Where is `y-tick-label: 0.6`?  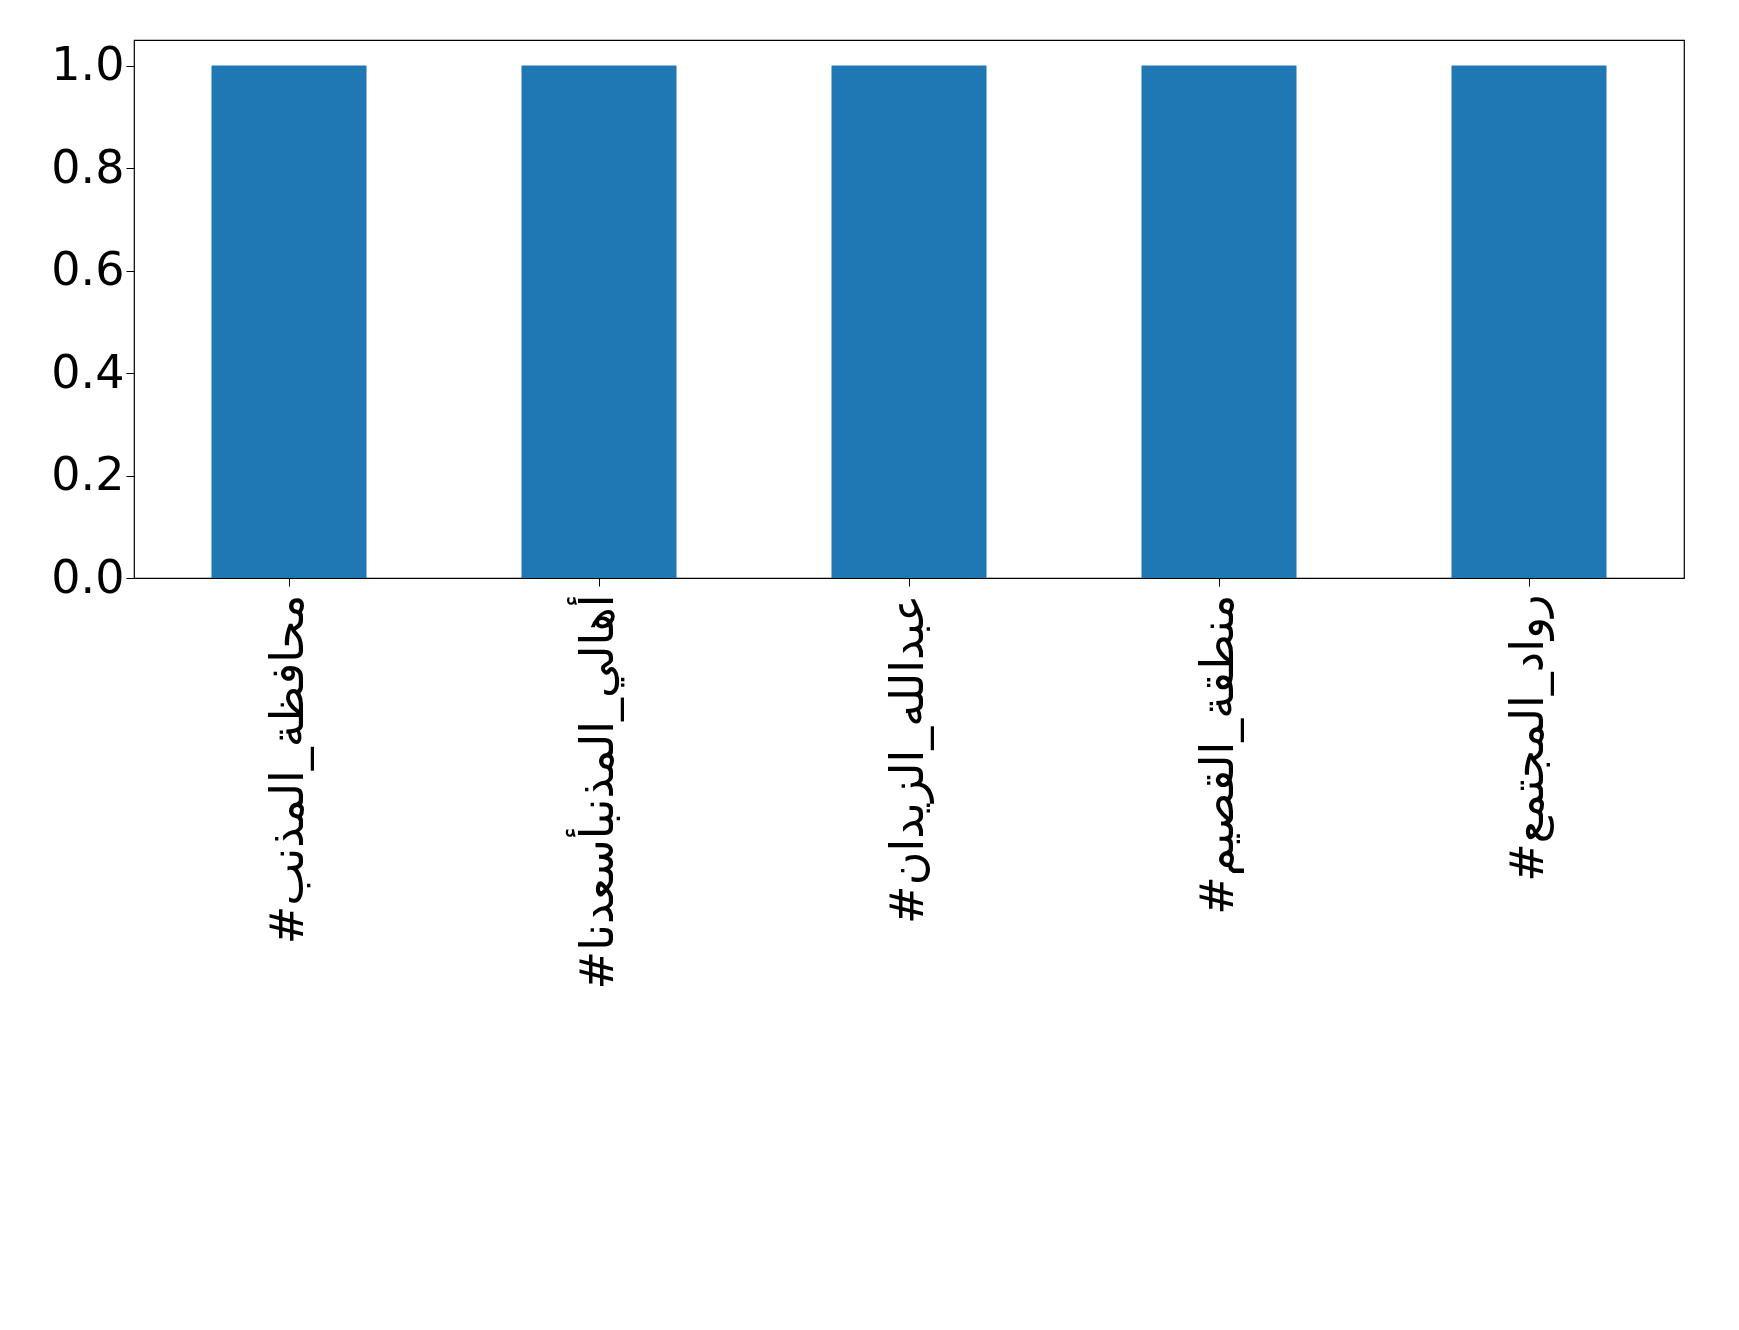 y-tick-label: 0.6 is located at coordinates (88, 269).